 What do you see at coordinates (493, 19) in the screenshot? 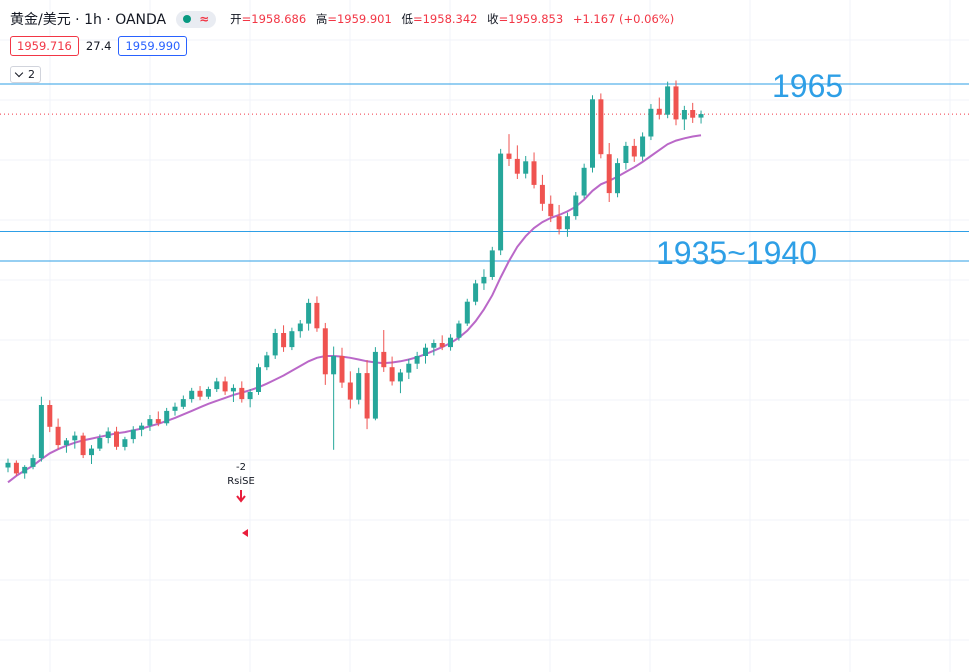
I see `close-key: 收` at bounding box center [493, 19].